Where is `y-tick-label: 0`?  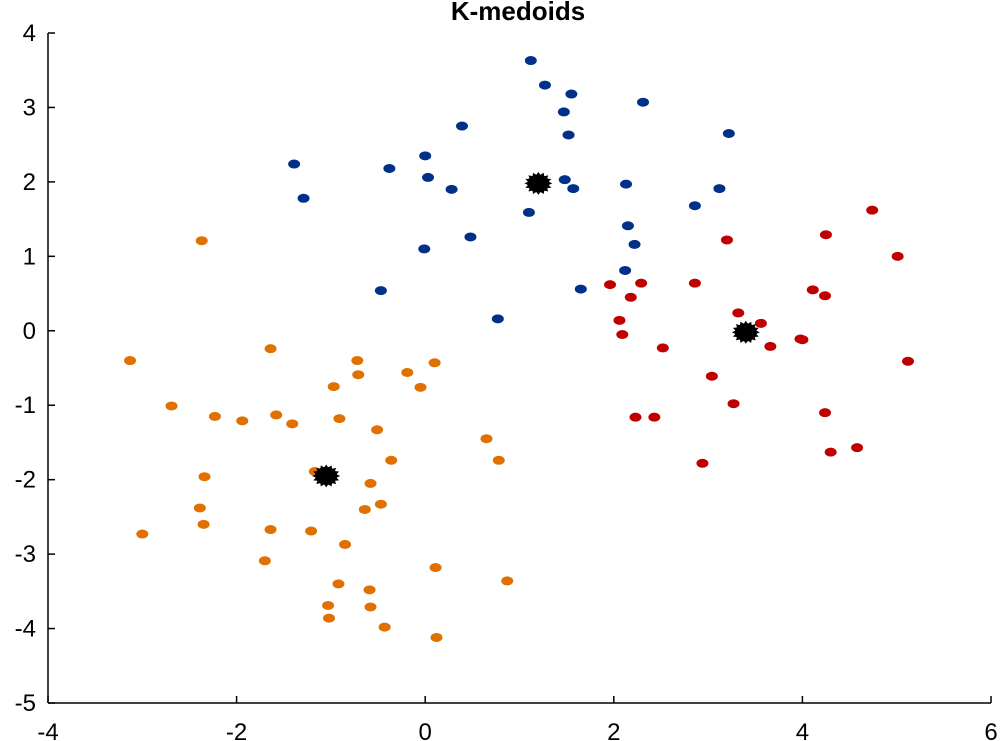
y-tick-label: 0 is located at coordinates (29, 331).